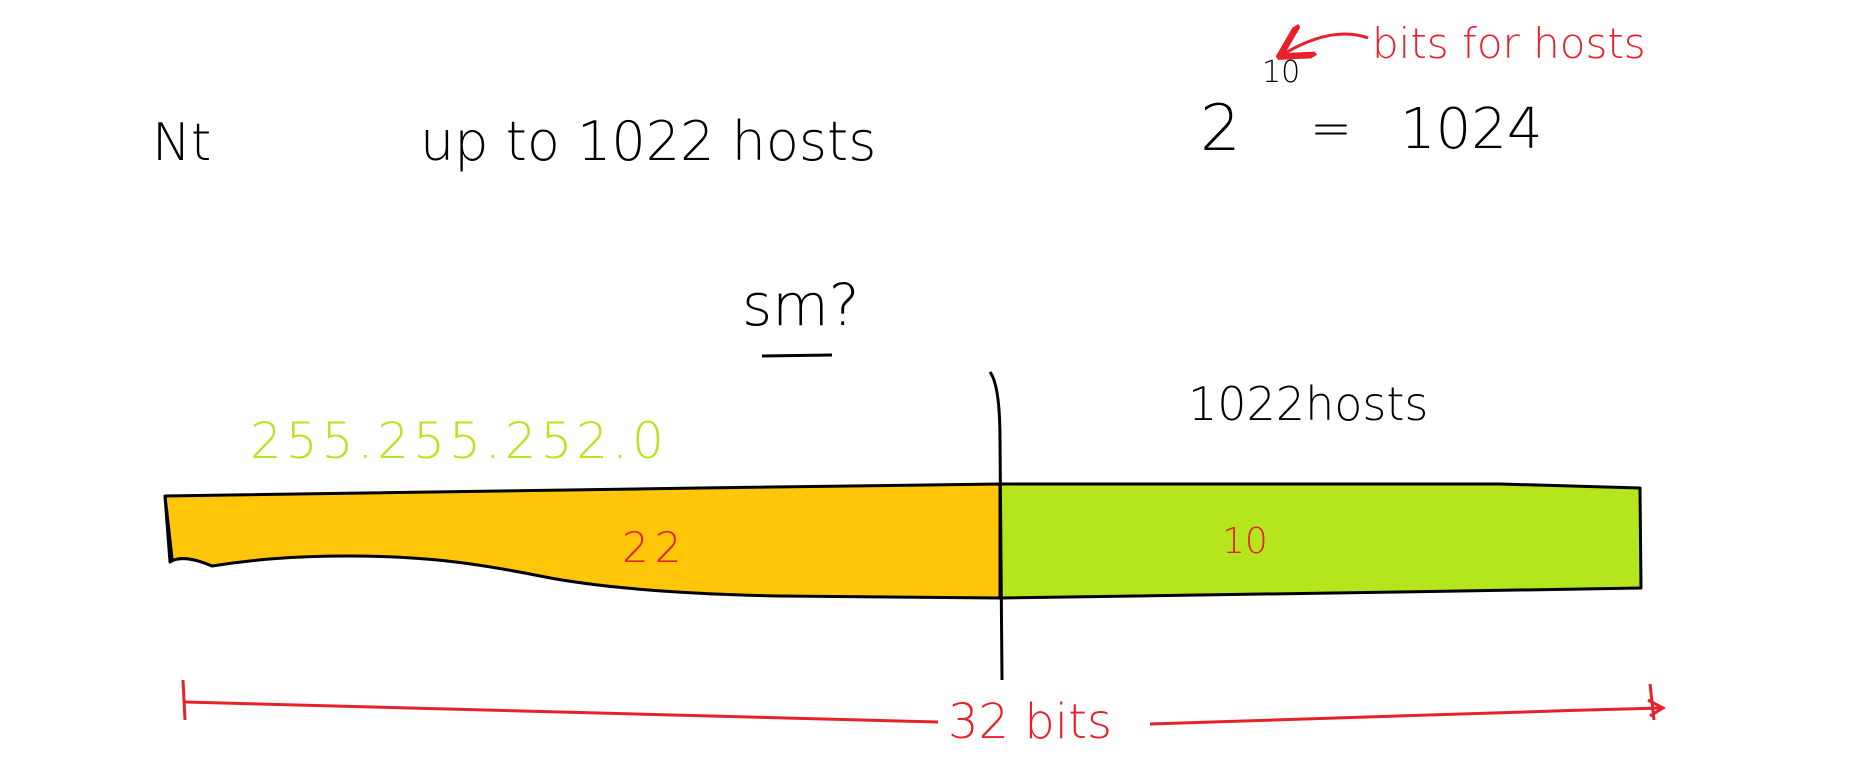 The height and width of the screenshot is (771, 1853). I want to click on host-bits-value: 10, so click(1245, 541).